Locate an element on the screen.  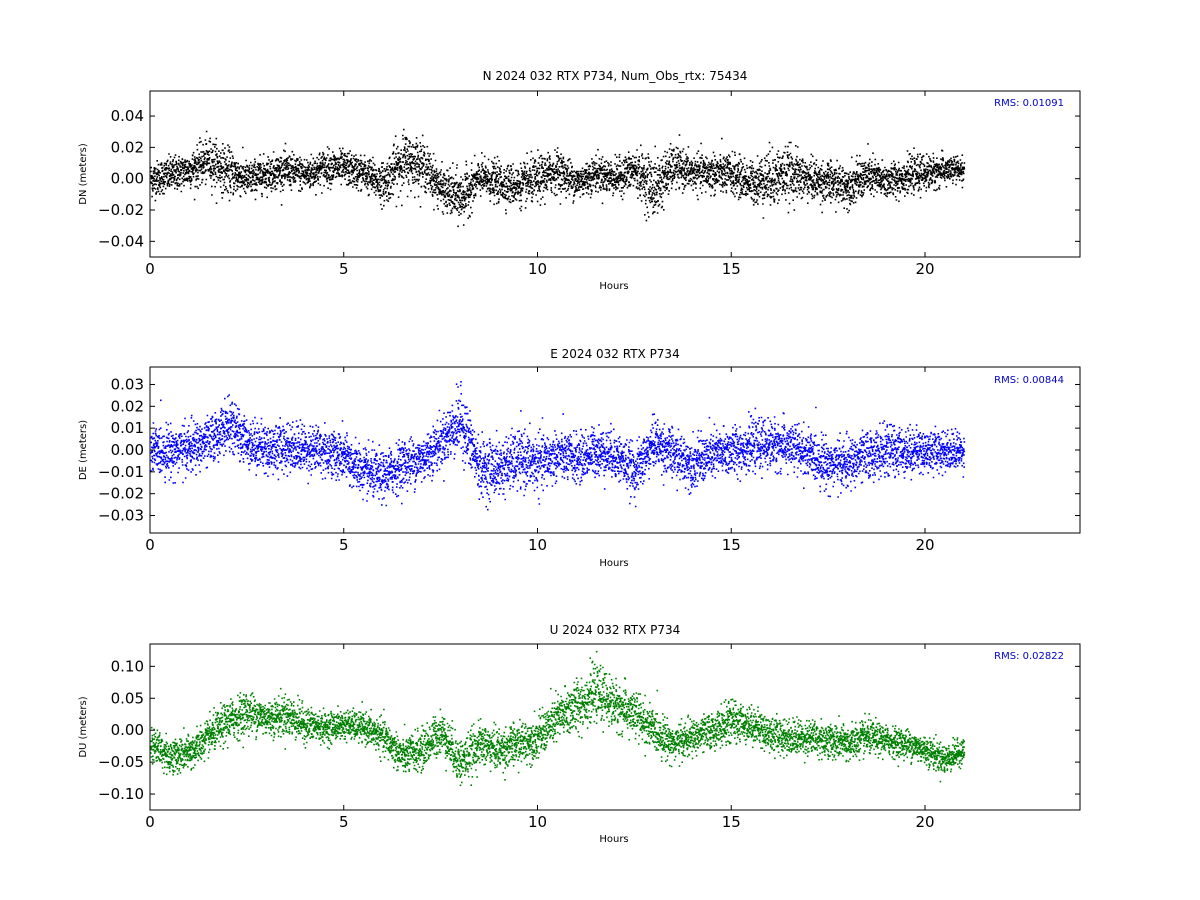
rms-annotation: RMS: 0.02822 is located at coordinates (1029, 656).